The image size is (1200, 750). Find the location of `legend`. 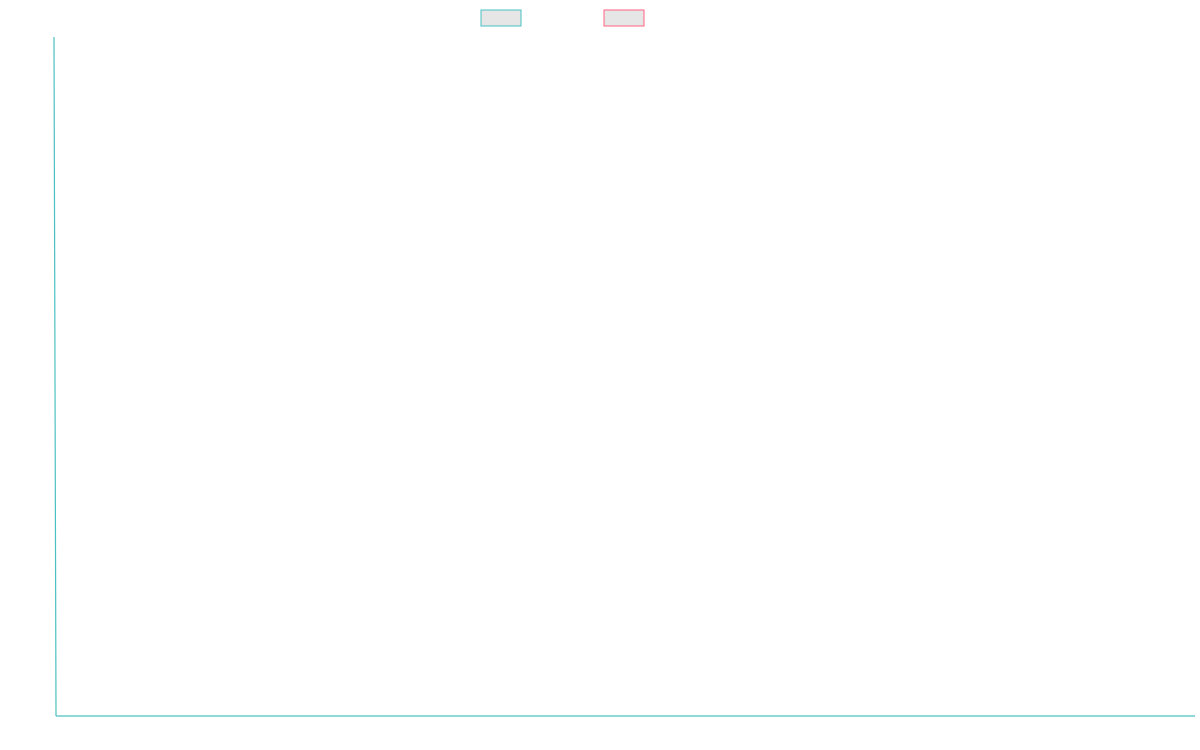

legend is located at coordinates (562, 18).